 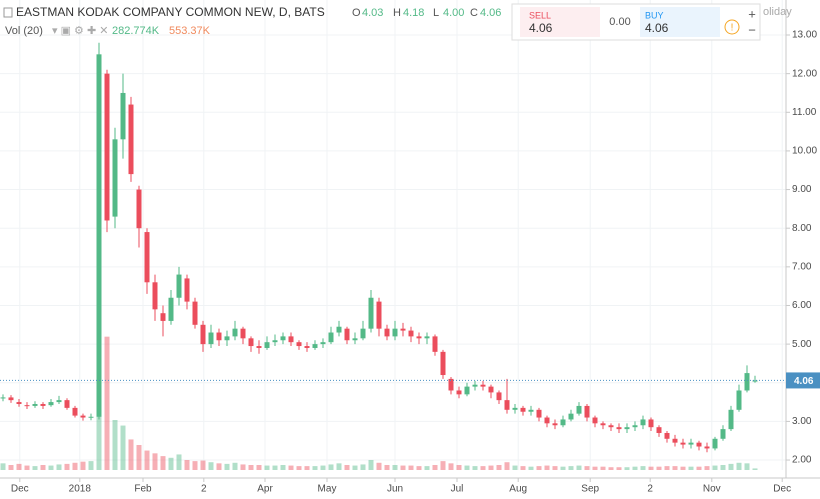 What do you see at coordinates (680, 22) in the screenshot?
I see `buy-button` at bounding box center [680, 22].